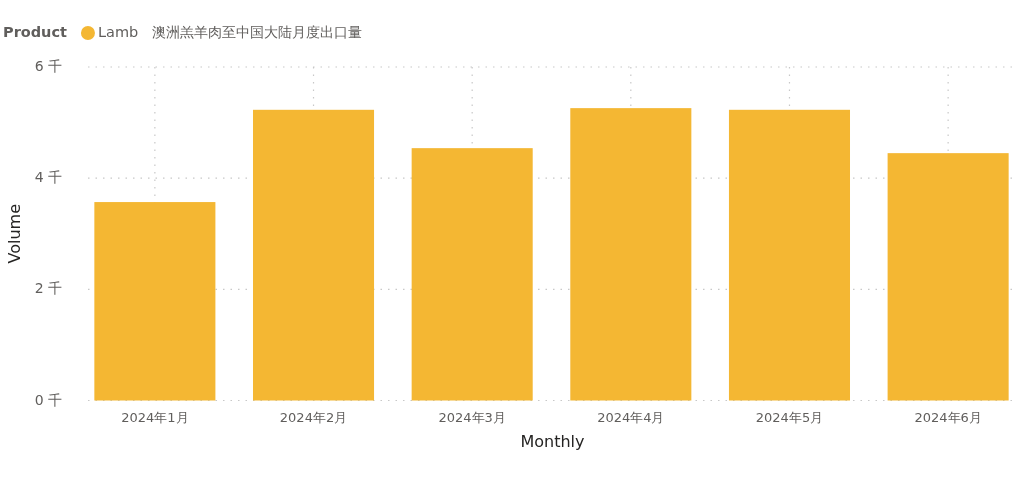 This screenshot has width=1024, height=493. What do you see at coordinates (631, 417) in the screenshot?
I see `x-tick-label: 2024年4月` at bounding box center [631, 417].